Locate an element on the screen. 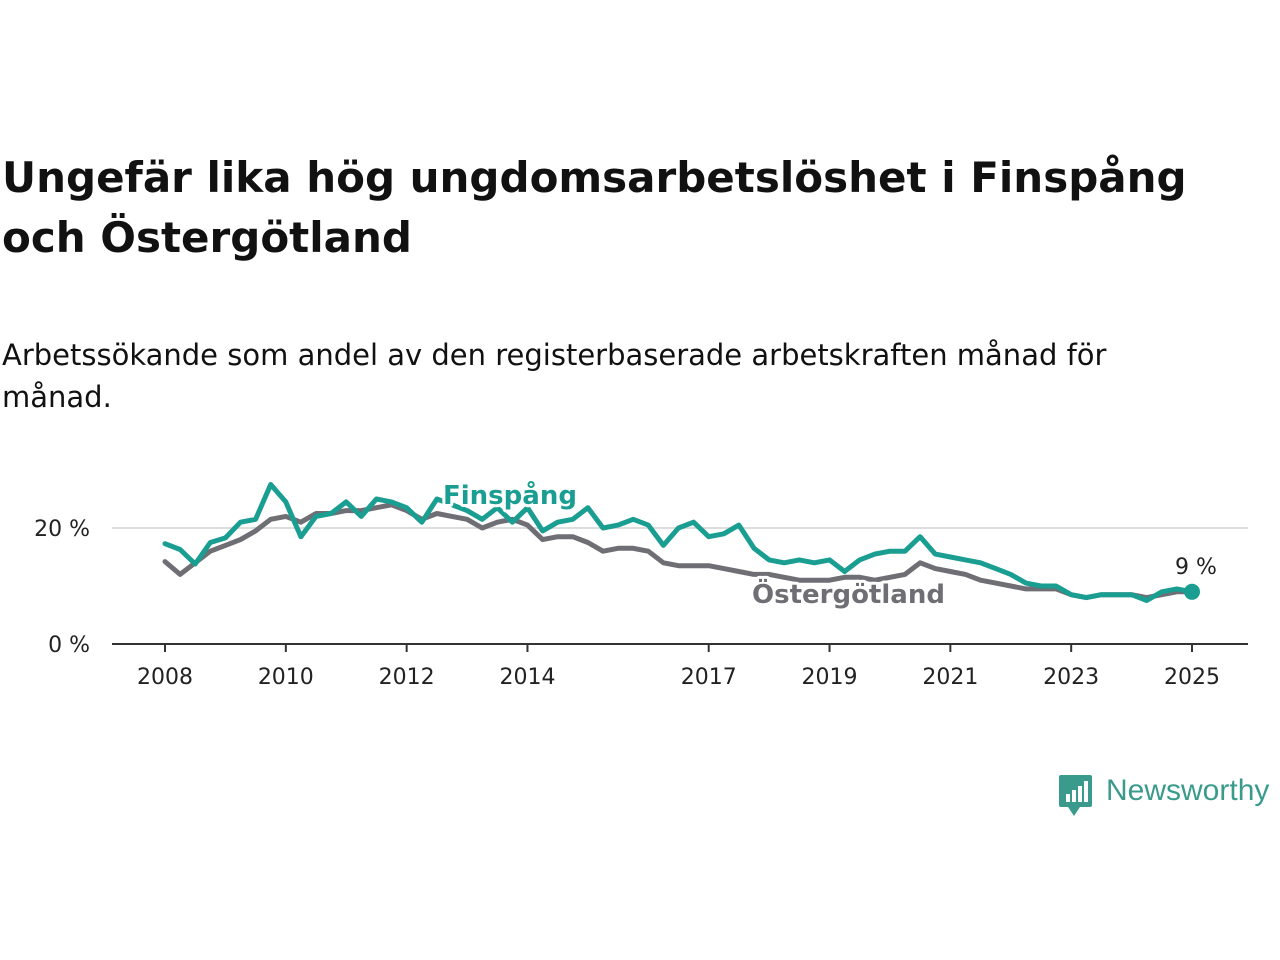  newsworthy-logo: Newsworthy is located at coordinates (1163, 795).